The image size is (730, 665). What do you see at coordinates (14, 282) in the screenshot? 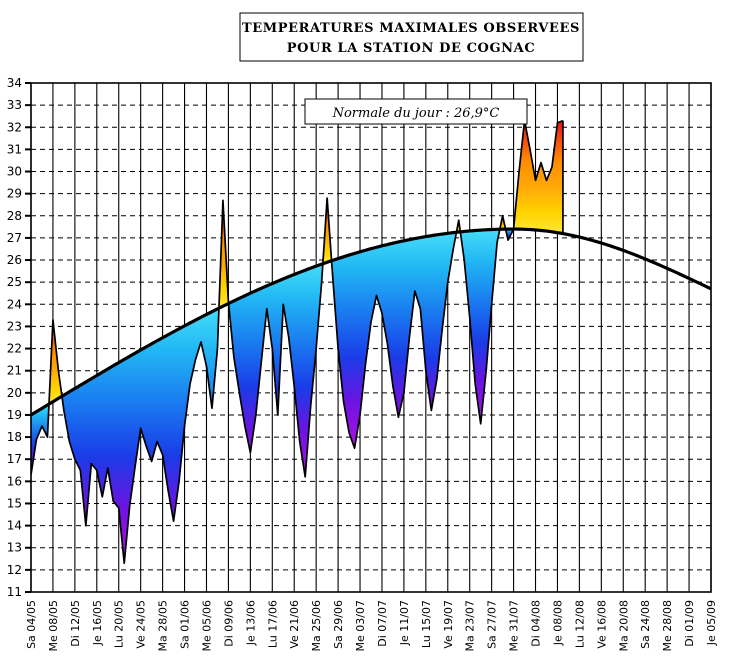
I see `y-axis-tick-label: 25` at bounding box center [14, 282].